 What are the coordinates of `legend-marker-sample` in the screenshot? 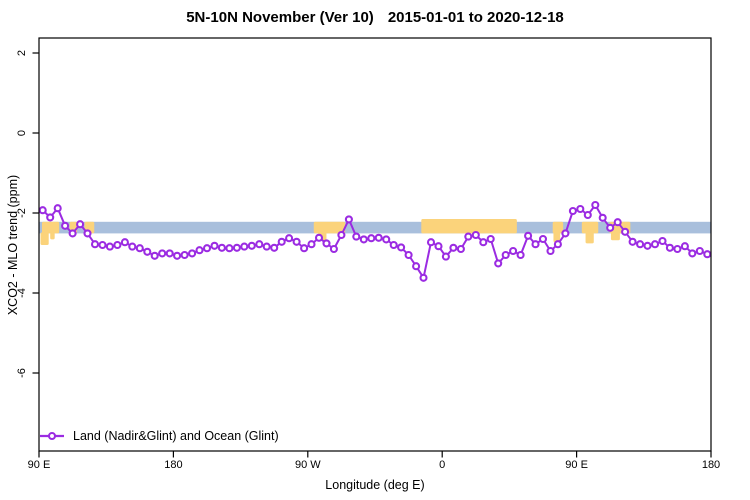 It's located at (52, 436).